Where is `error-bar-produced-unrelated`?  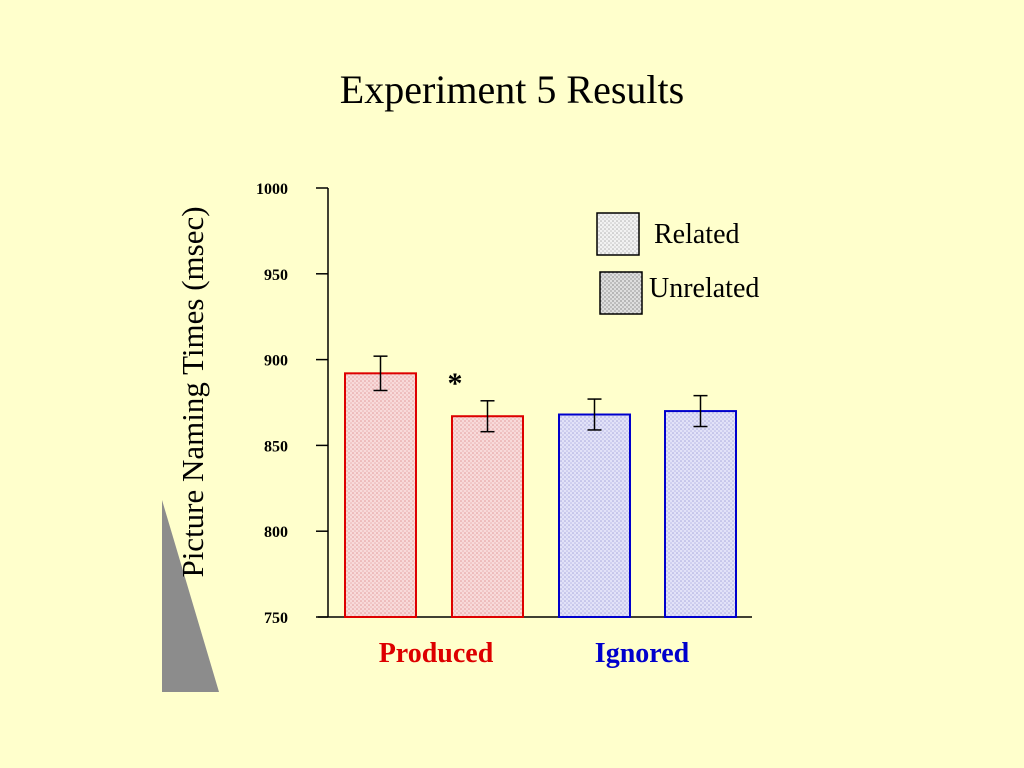 error-bar-produced-unrelated is located at coordinates (487, 416).